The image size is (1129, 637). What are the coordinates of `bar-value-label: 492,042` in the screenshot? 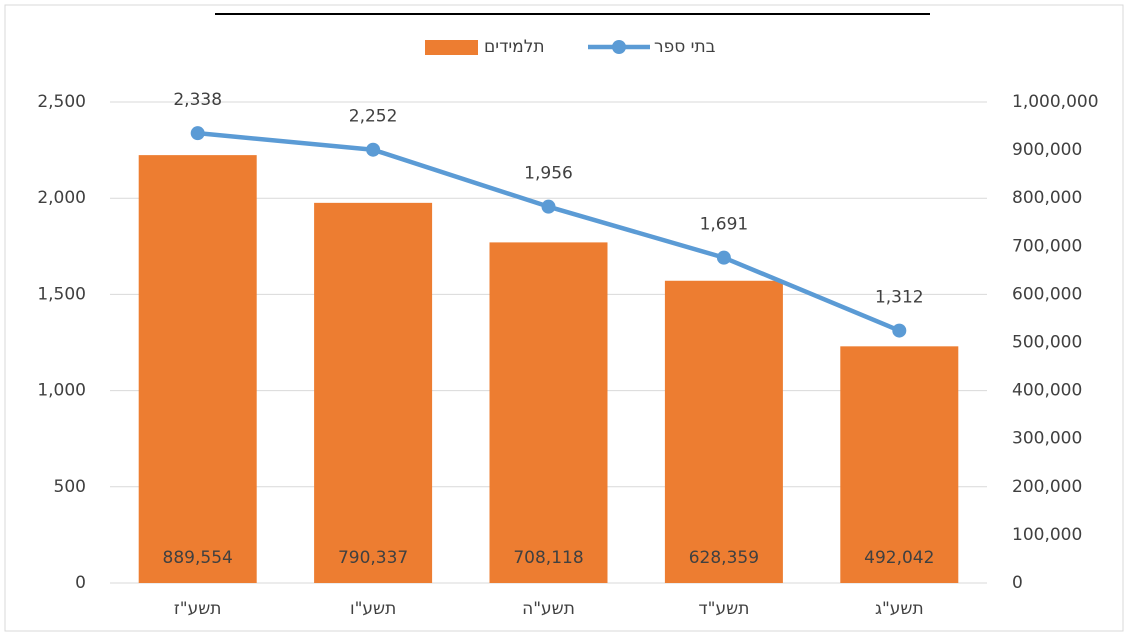 It's located at (899, 558).